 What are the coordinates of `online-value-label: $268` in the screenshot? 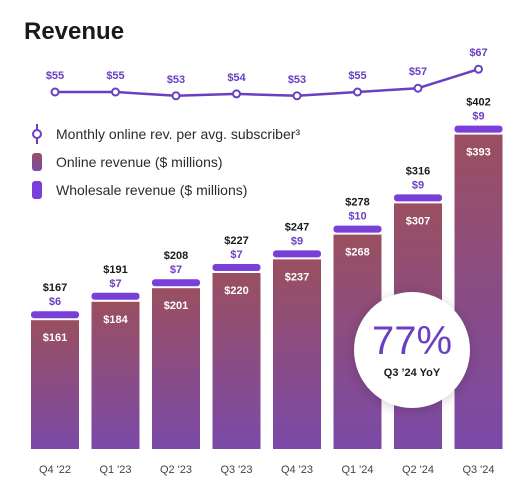 It's located at (357, 253).